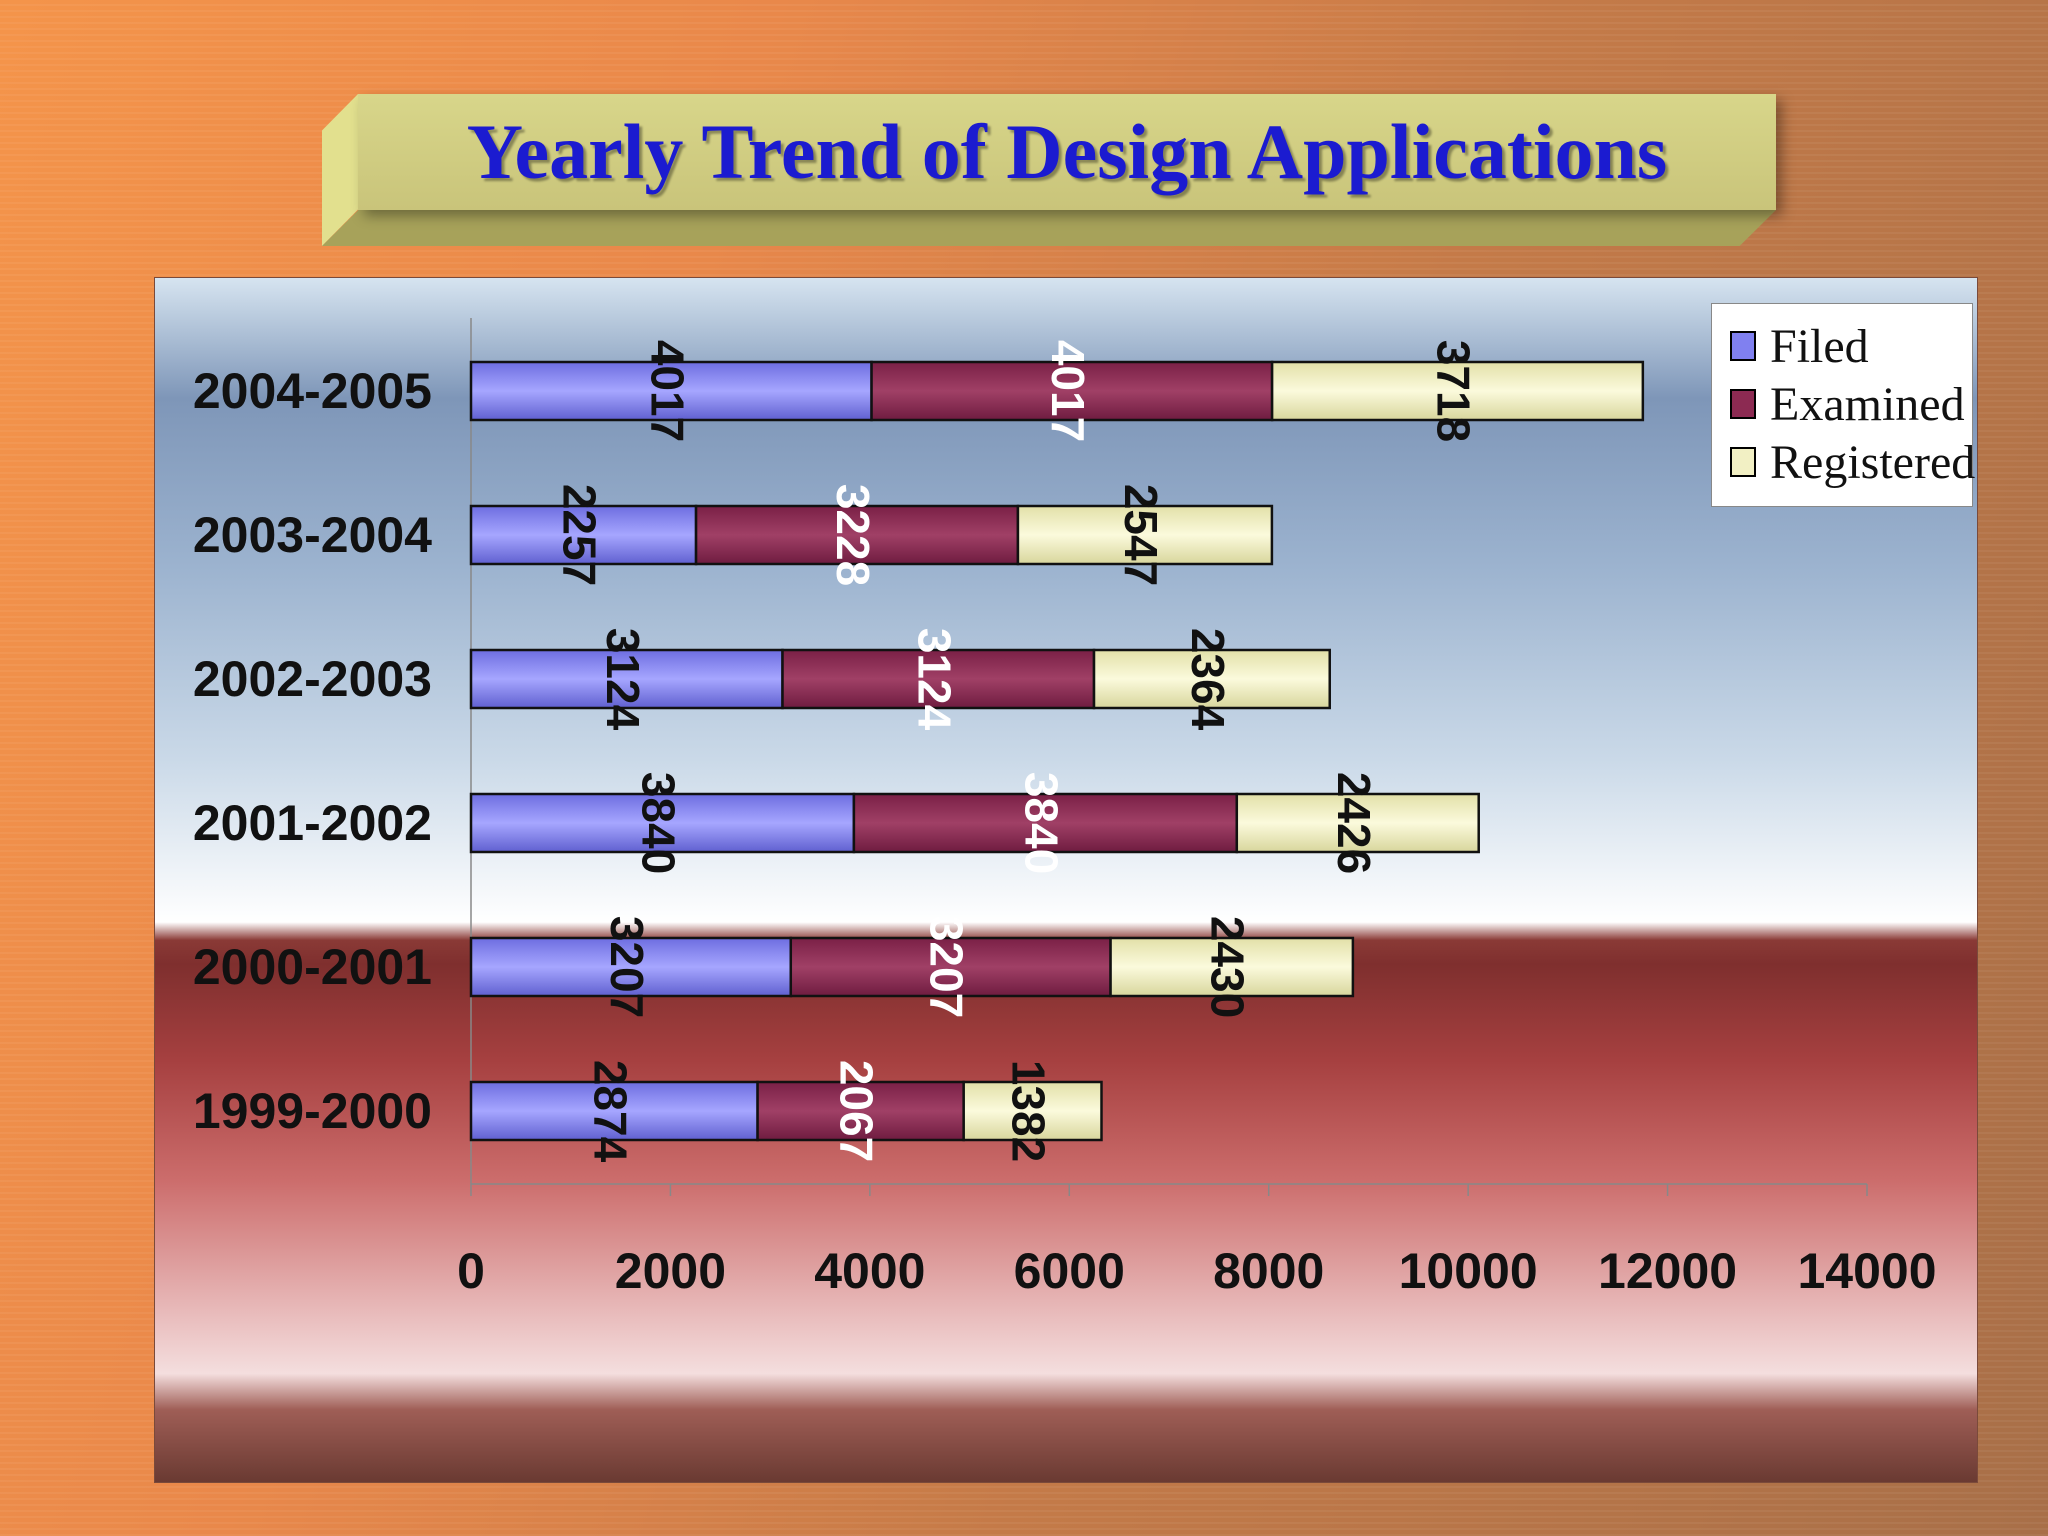 This screenshot has width=2048, height=1536. Describe the element at coordinates (1819, 346) in the screenshot. I see `legend-label-filed: Filed` at that location.